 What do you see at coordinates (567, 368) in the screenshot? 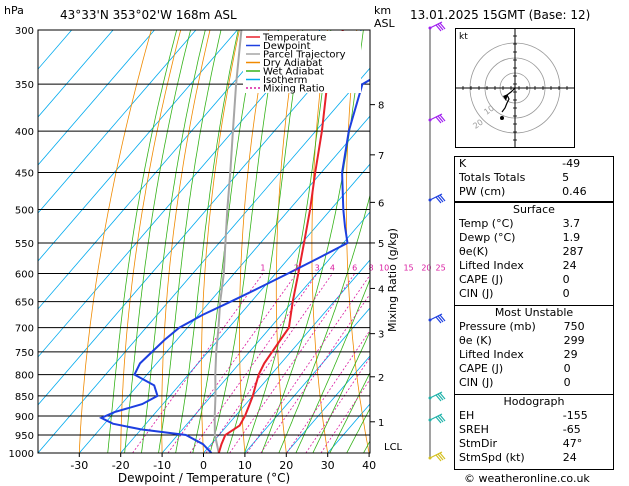
I see `mu-cape-value: 0` at bounding box center [567, 368].